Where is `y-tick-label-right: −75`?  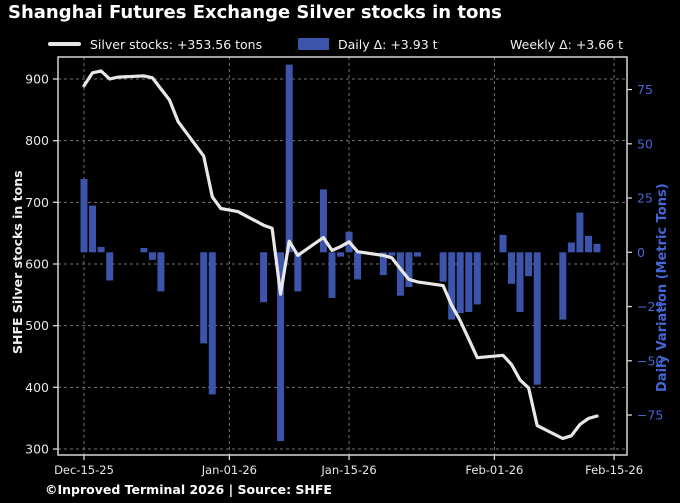 y-tick-label-right: −75 is located at coordinates (650, 415).